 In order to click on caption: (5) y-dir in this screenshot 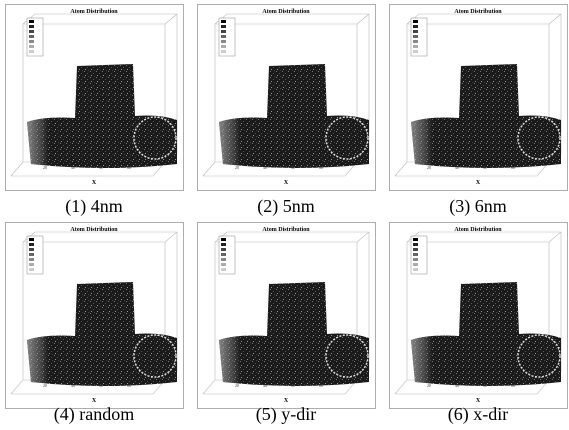, I will do `click(286, 414)`.